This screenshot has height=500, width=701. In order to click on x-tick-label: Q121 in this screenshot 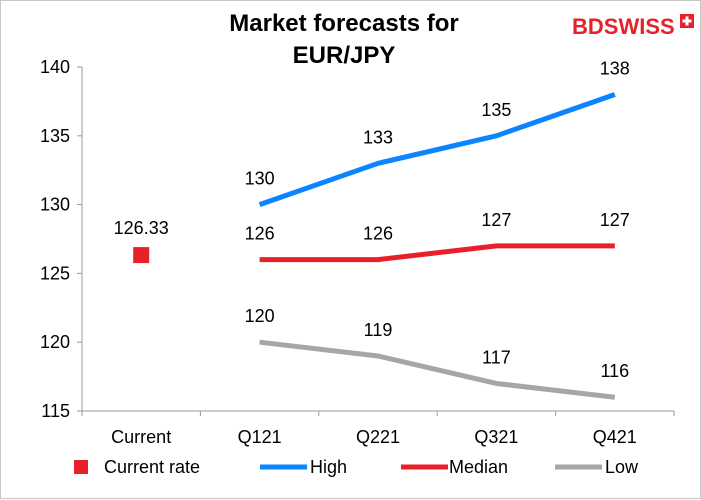, I will do `click(260, 437)`.